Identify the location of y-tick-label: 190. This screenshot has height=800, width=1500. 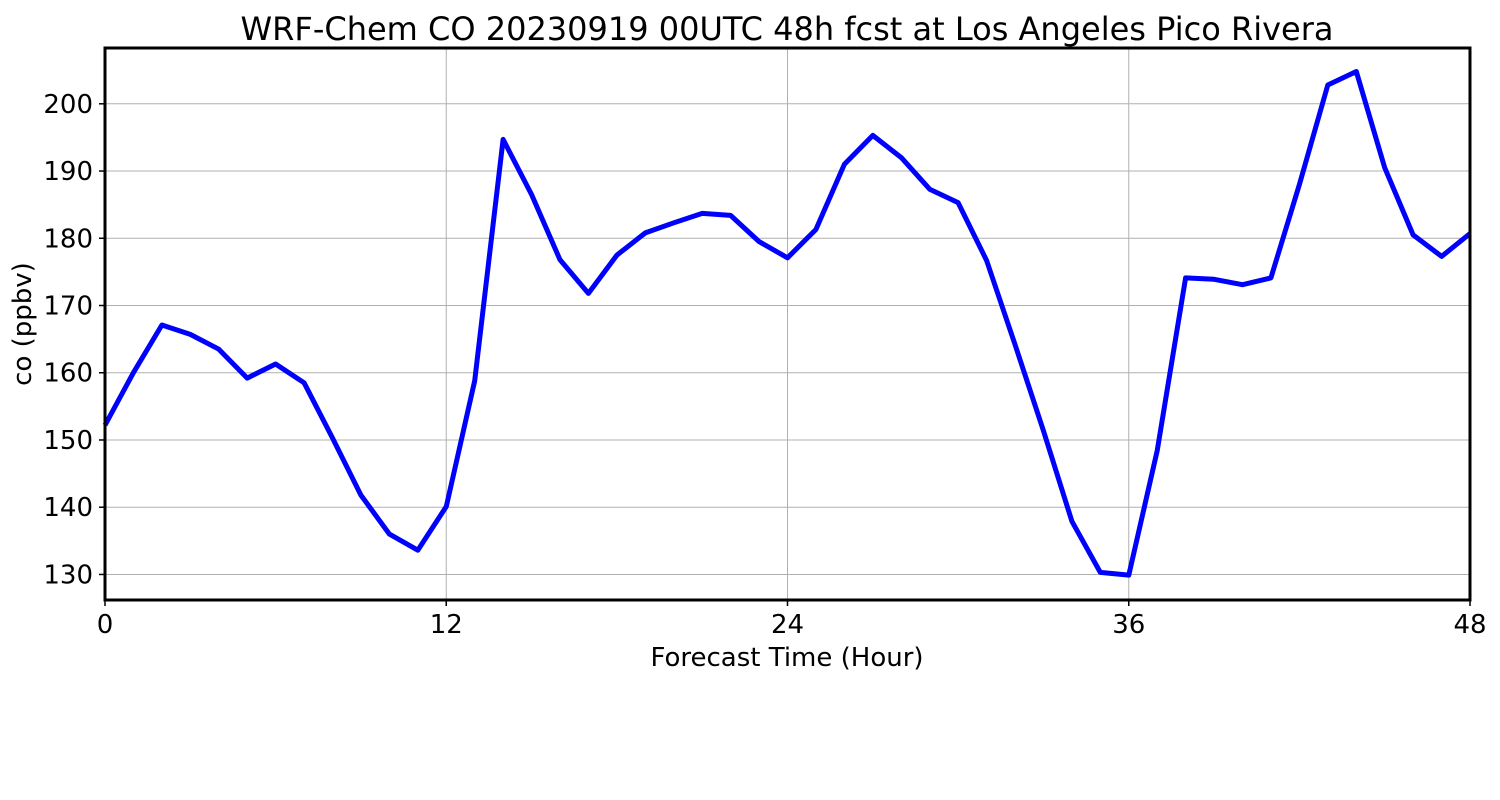
(68, 172).